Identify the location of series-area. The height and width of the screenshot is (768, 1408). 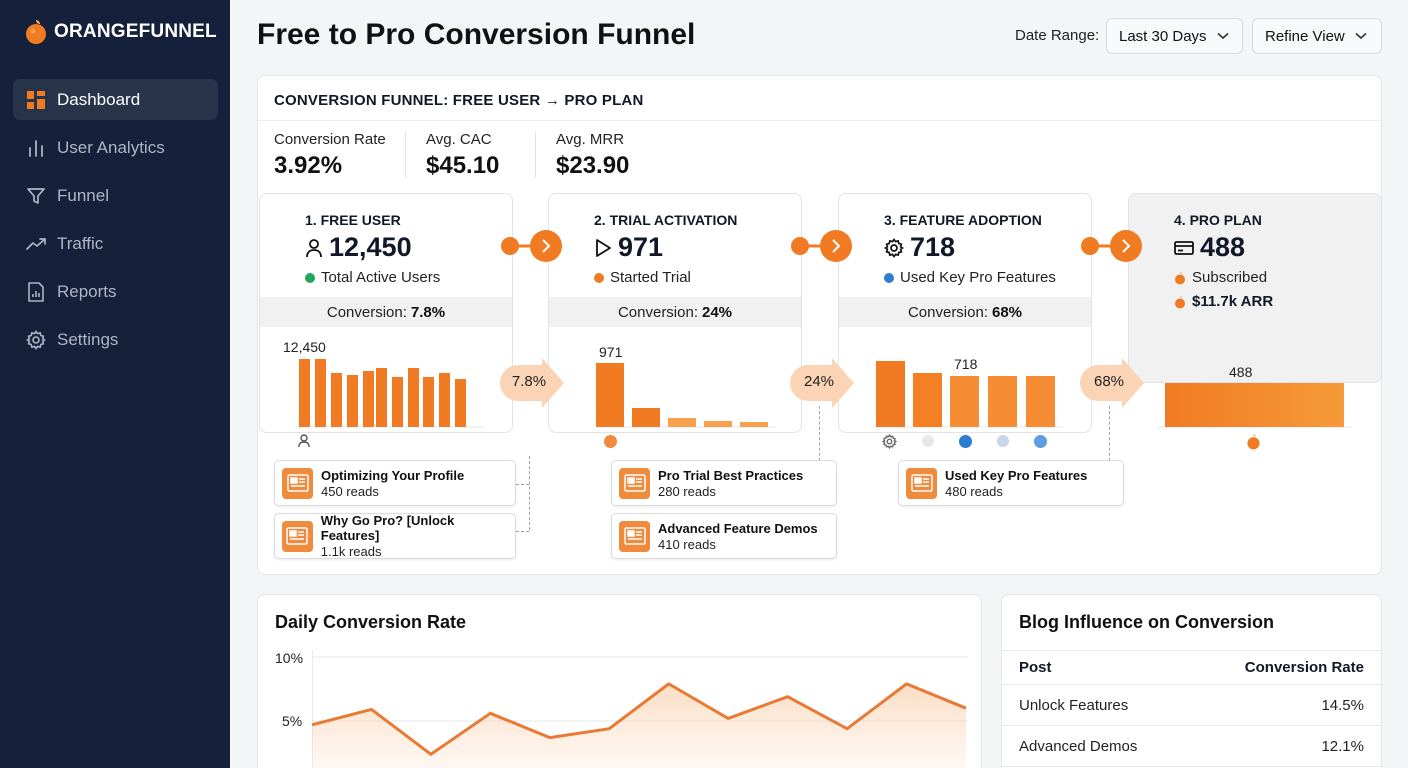
(639, 725).